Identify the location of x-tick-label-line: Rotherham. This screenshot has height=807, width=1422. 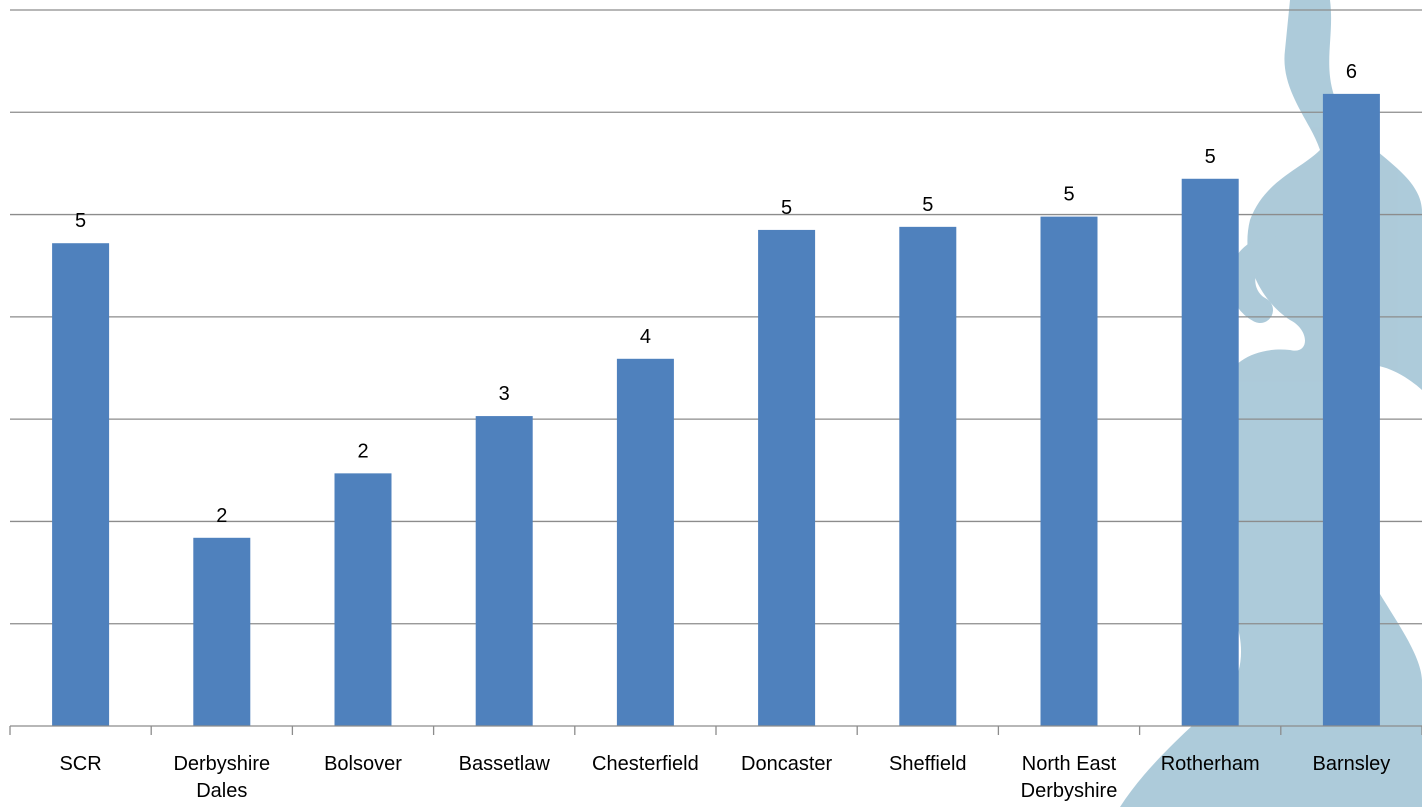
(1210, 764).